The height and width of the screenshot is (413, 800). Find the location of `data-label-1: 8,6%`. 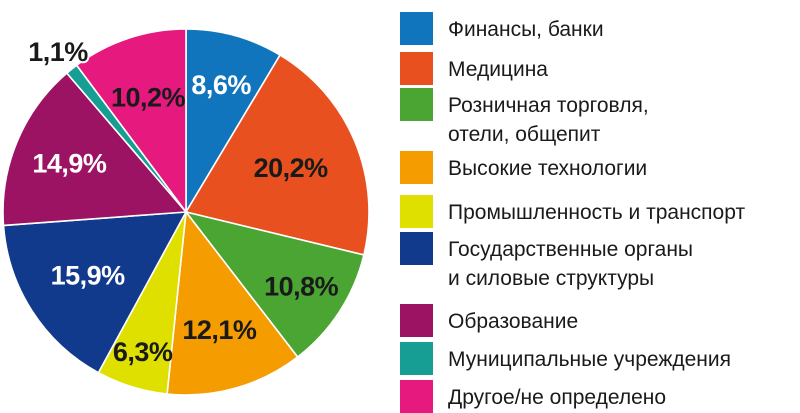

data-label-1: 8,6% is located at coordinates (221, 85).